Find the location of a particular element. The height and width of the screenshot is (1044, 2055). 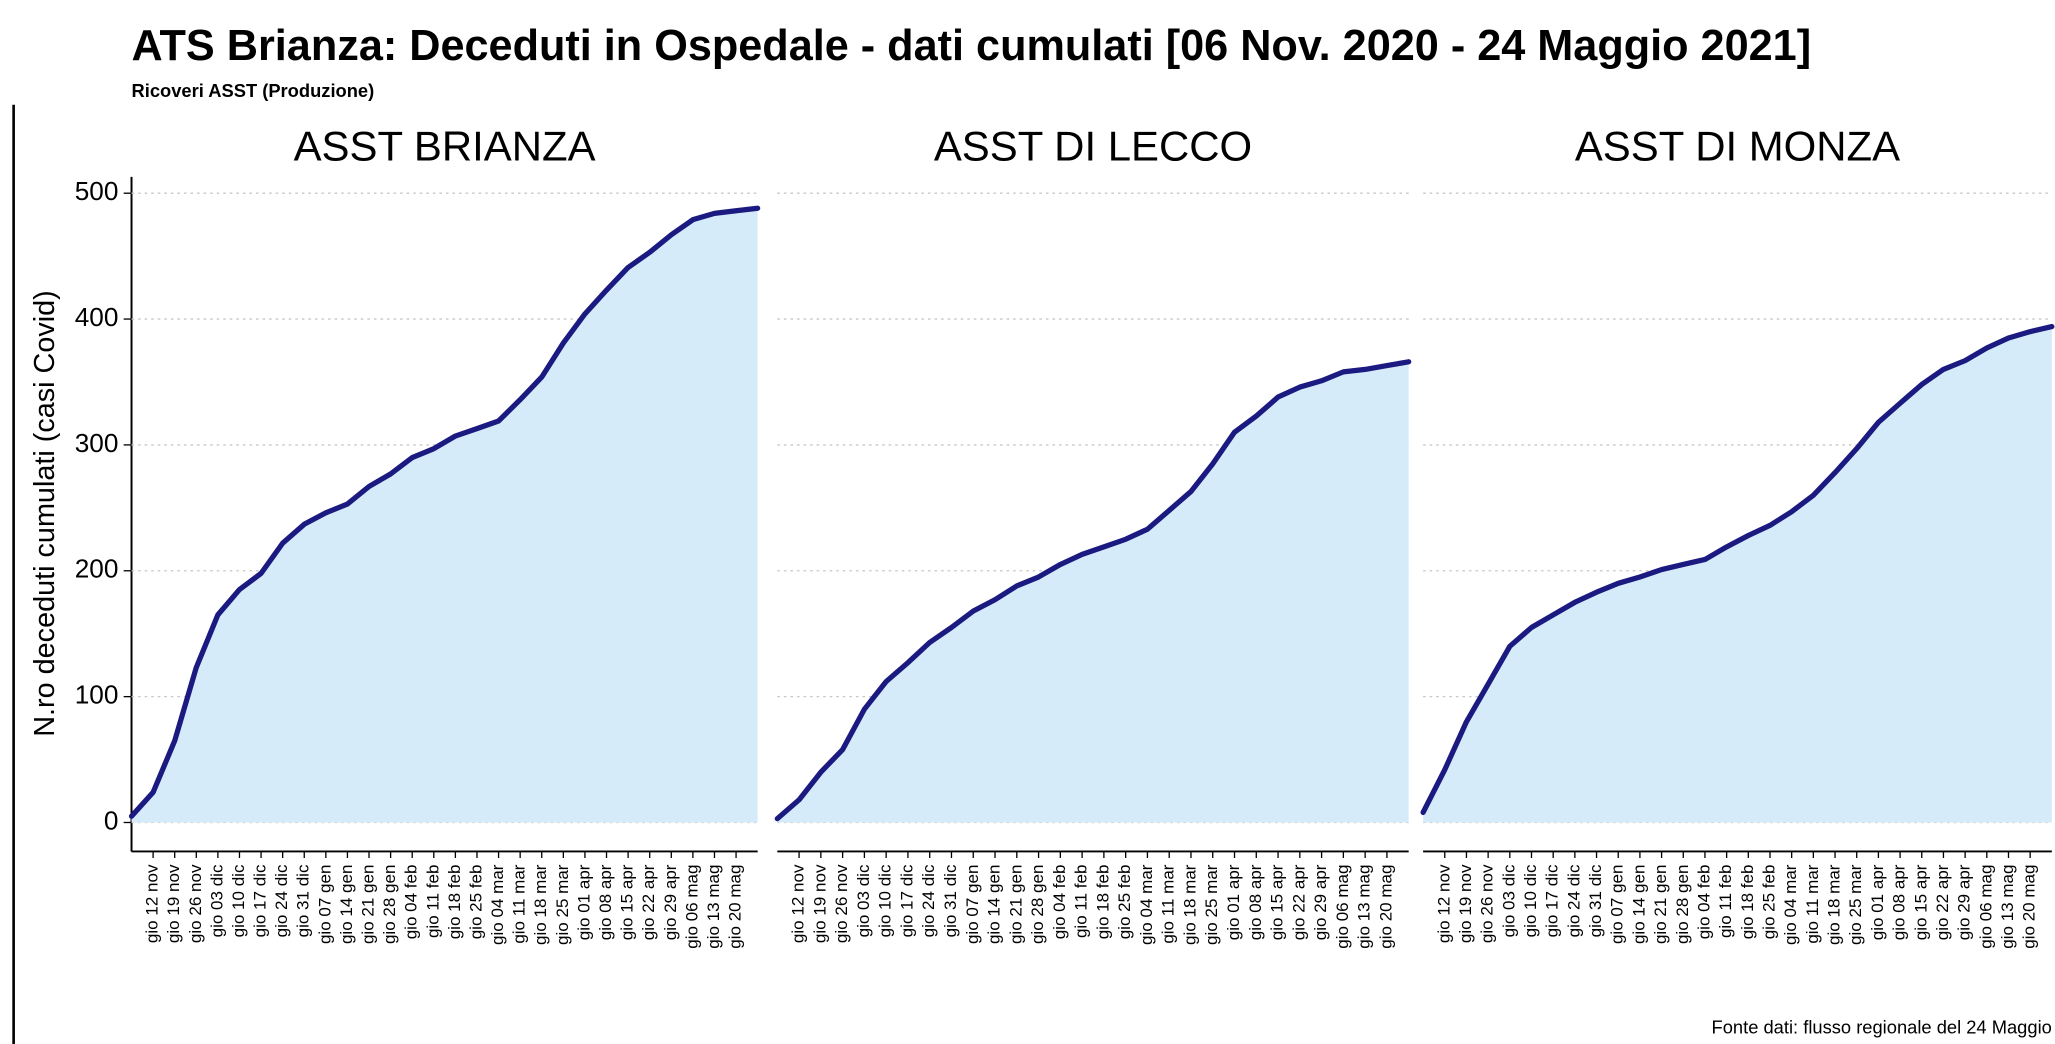

y-tick-label: 200 is located at coordinates (97, 569).